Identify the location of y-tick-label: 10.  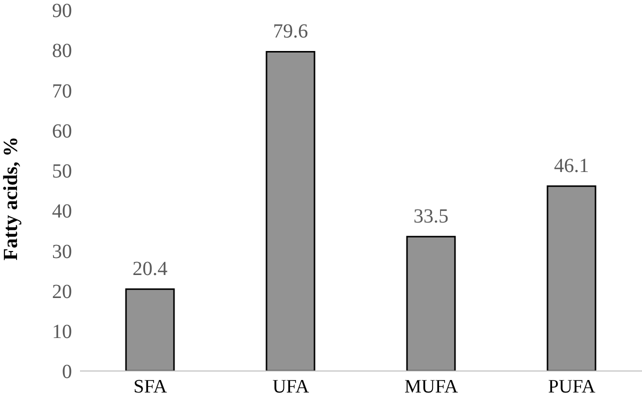
(62, 331).